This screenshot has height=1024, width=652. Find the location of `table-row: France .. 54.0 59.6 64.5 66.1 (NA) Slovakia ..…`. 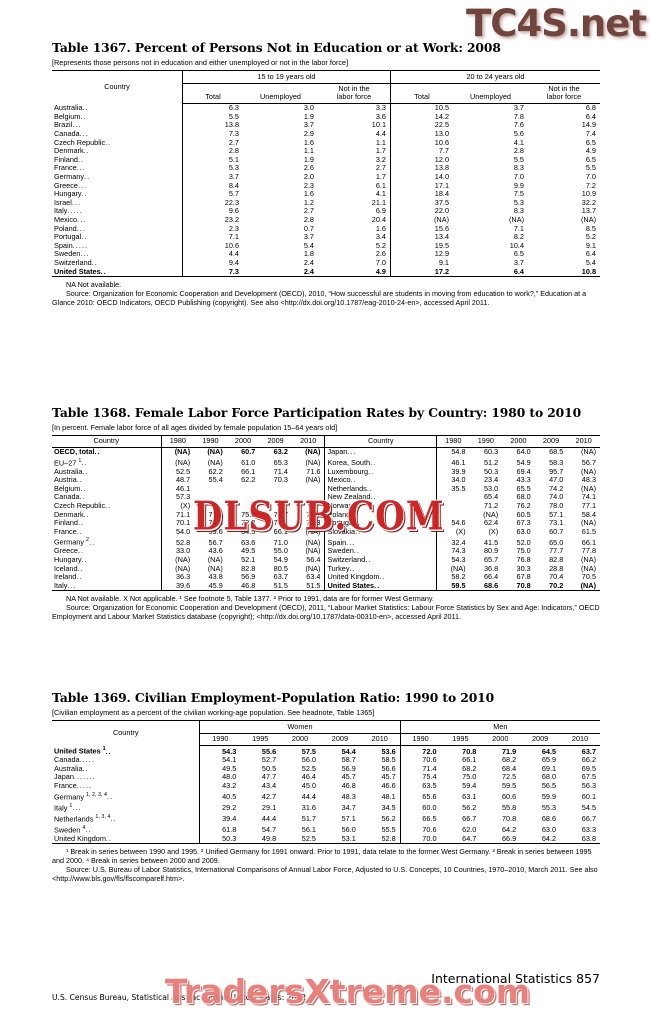

table-row: France .. 54.0 59.6 64.5 66.1 (NA) Slovakia ..… is located at coordinates (326, 532).